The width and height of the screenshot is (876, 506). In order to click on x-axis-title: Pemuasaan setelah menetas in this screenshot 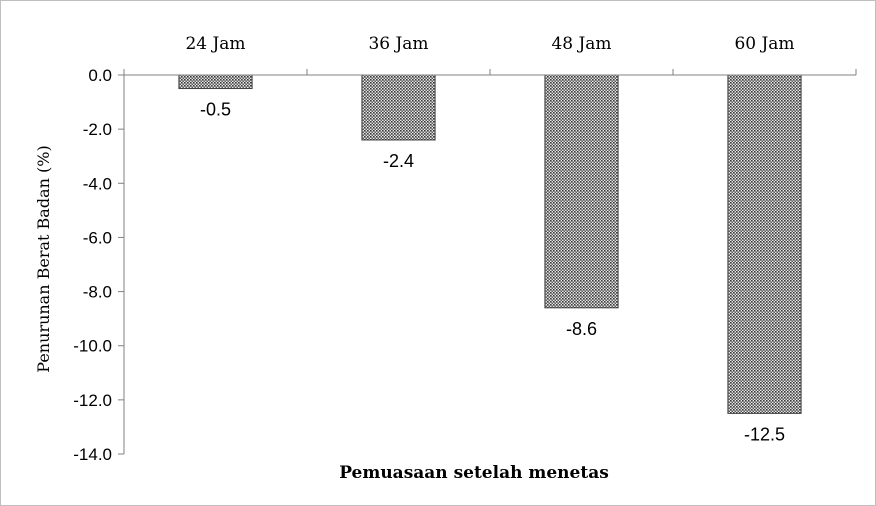, I will do `click(474, 473)`.